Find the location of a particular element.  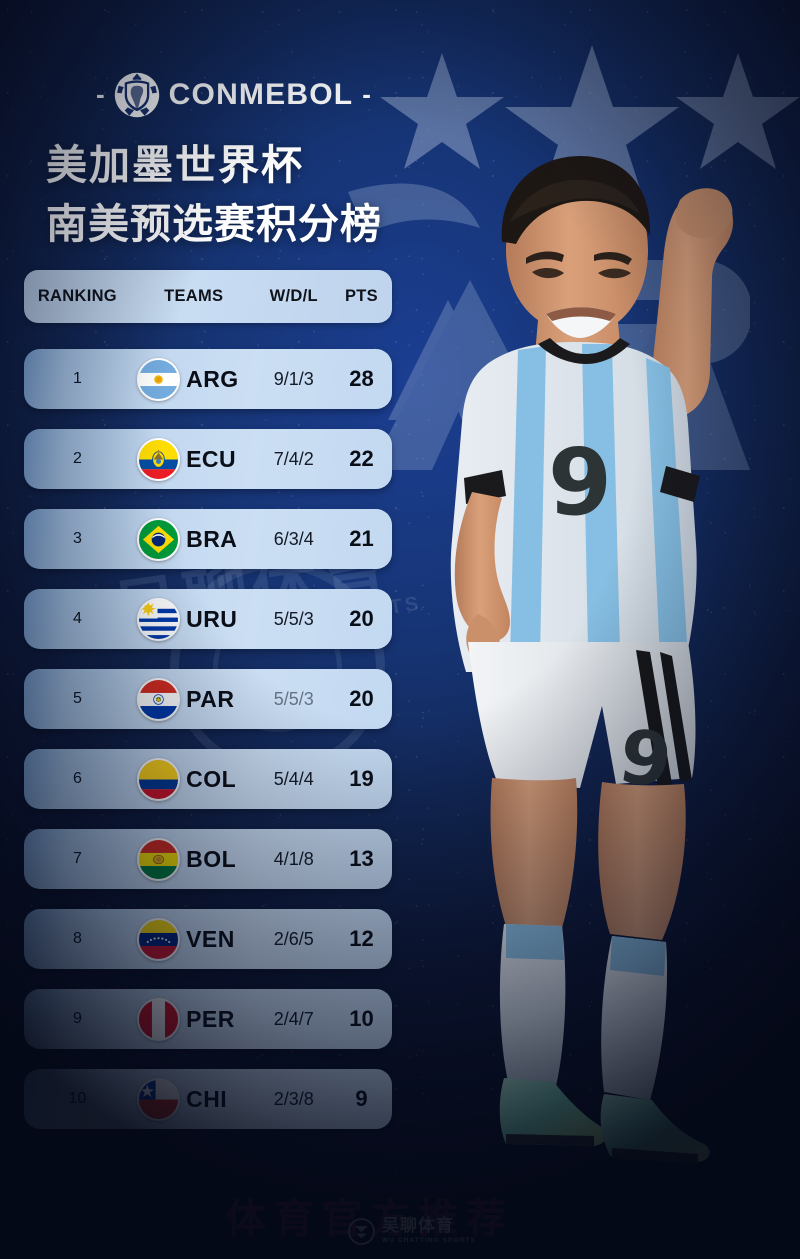

chile-flag-icon is located at coordinates (158, 1099).